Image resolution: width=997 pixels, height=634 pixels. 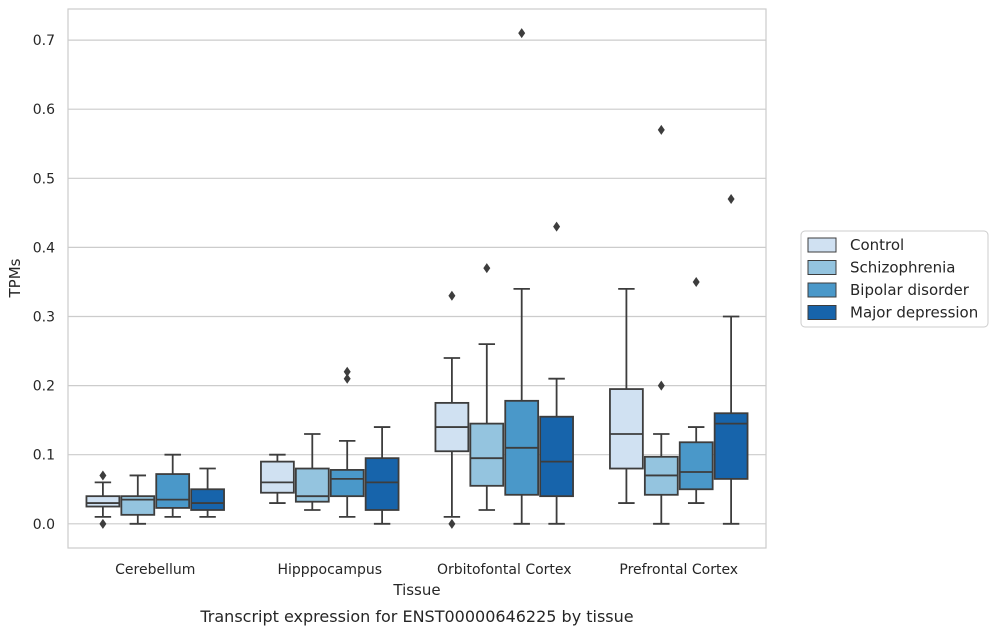 I want to click on x-tick-label: Prefrontal Cortex, so click(x=678, y=570).